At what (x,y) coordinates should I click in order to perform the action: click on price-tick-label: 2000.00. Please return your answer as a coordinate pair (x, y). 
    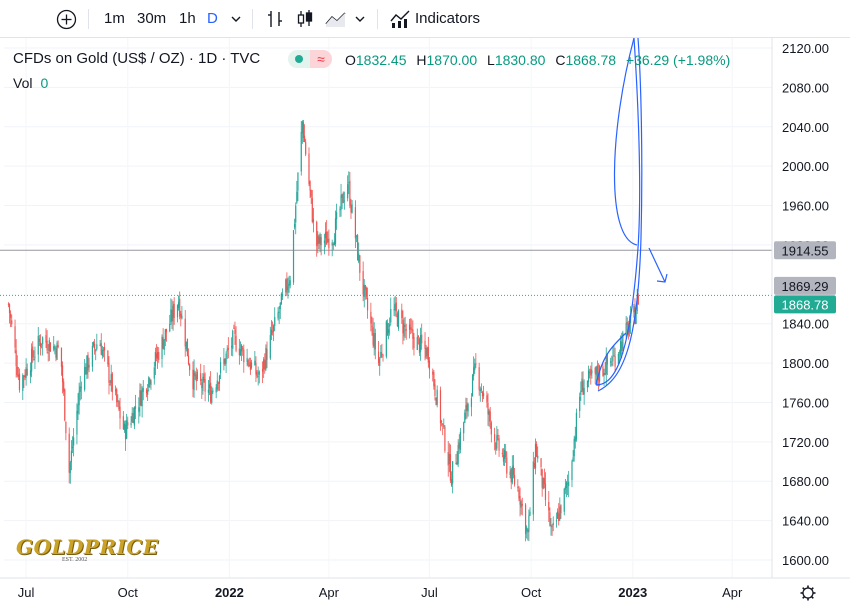
    Looking at the image, I should click on (805, 166).